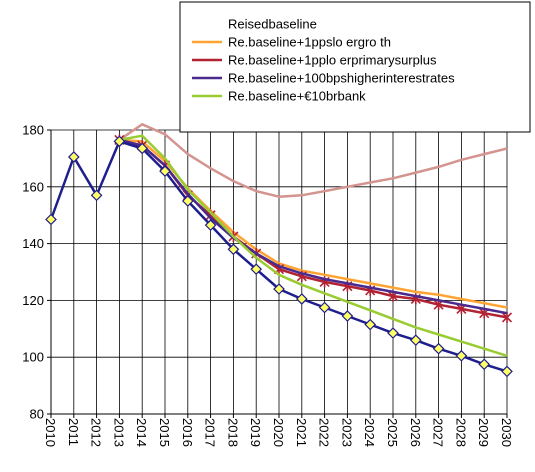 This screenshot has height=472, width=535. Describe the element at coordinates (187, 432) in the screenshot. I see `x-tick-label: 2016` at that location.